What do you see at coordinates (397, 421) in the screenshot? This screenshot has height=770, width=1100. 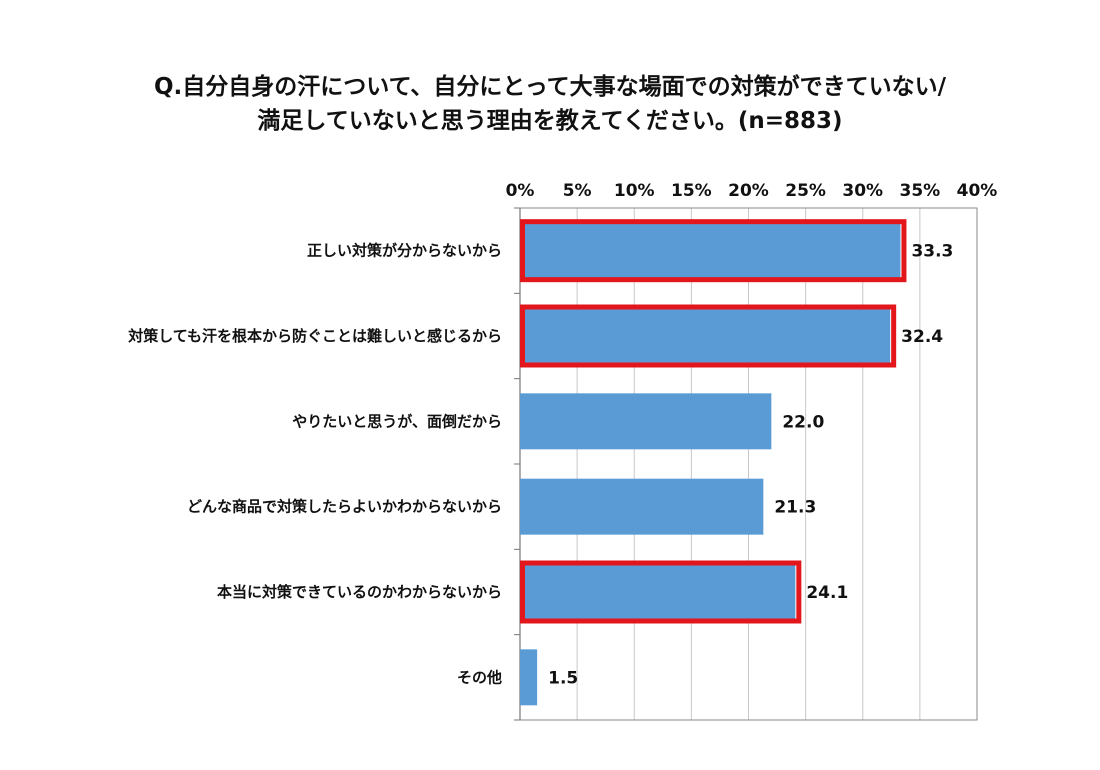 I see `category-label: やりたいと思うが、面倒だから` at bounding box center [397, 421].